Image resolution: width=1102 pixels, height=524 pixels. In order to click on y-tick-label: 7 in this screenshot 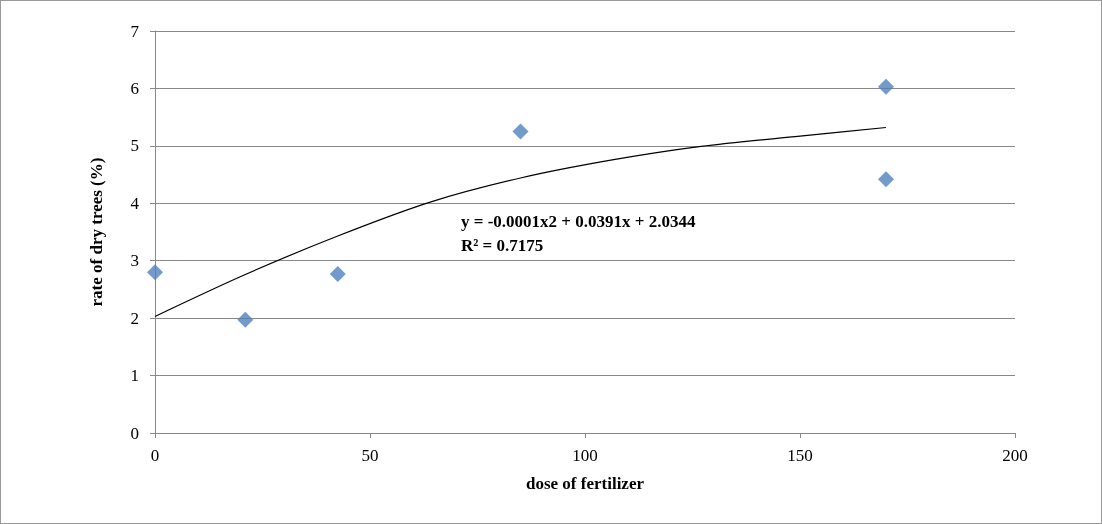, I will do `click(135, 31)`.